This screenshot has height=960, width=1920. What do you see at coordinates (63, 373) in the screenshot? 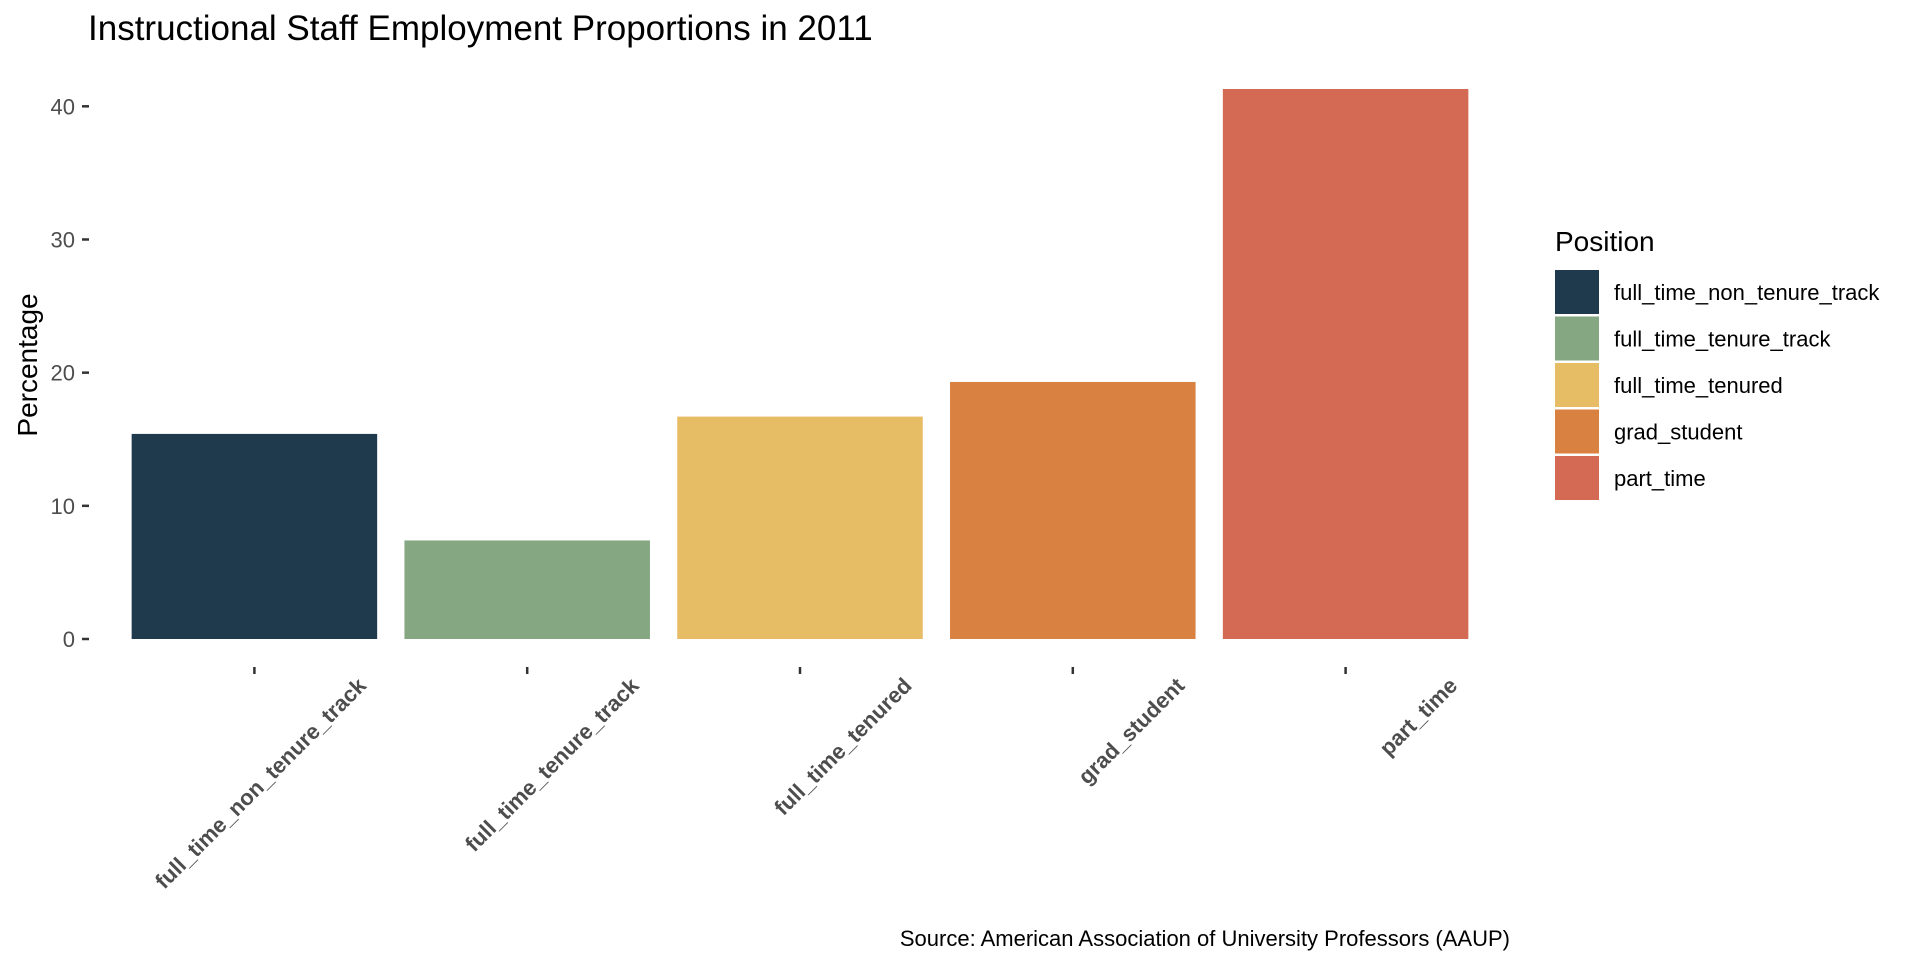
I see `y-tick-label: 20` at bounding box center [63, 373].